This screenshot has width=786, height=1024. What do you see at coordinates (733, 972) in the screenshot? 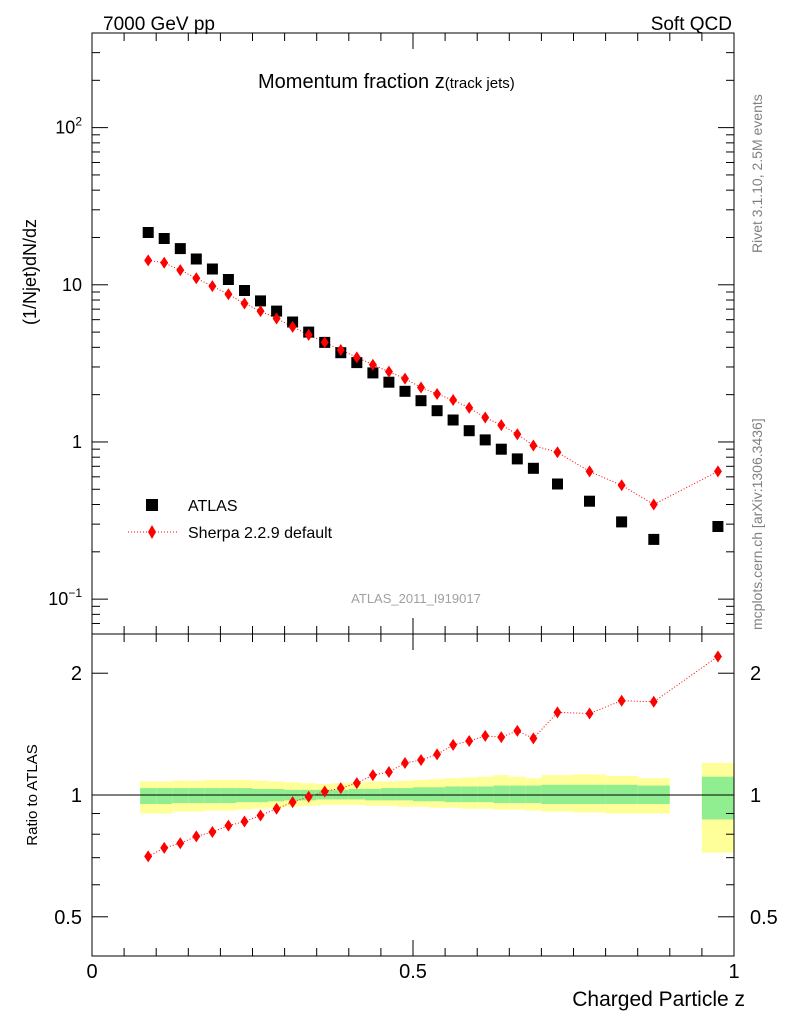
I see `x-tick-label: 1` at bounding box center [733, 972].